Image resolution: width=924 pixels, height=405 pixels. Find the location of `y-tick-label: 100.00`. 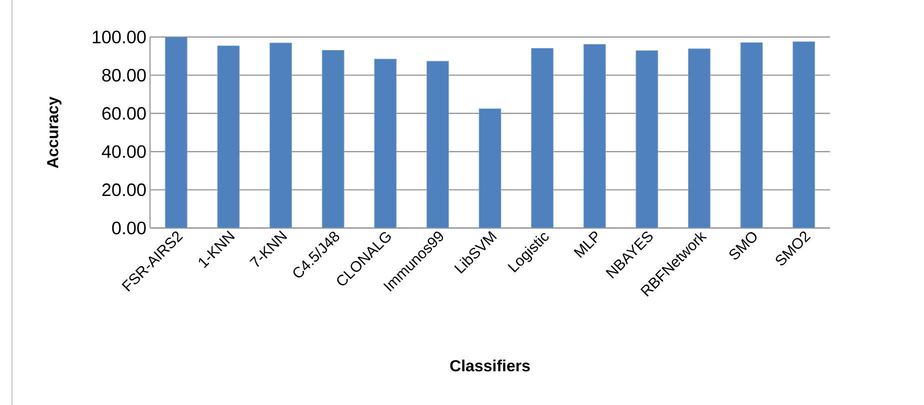

y-tick-label: 100.00 is located at coordinates (119, 37).